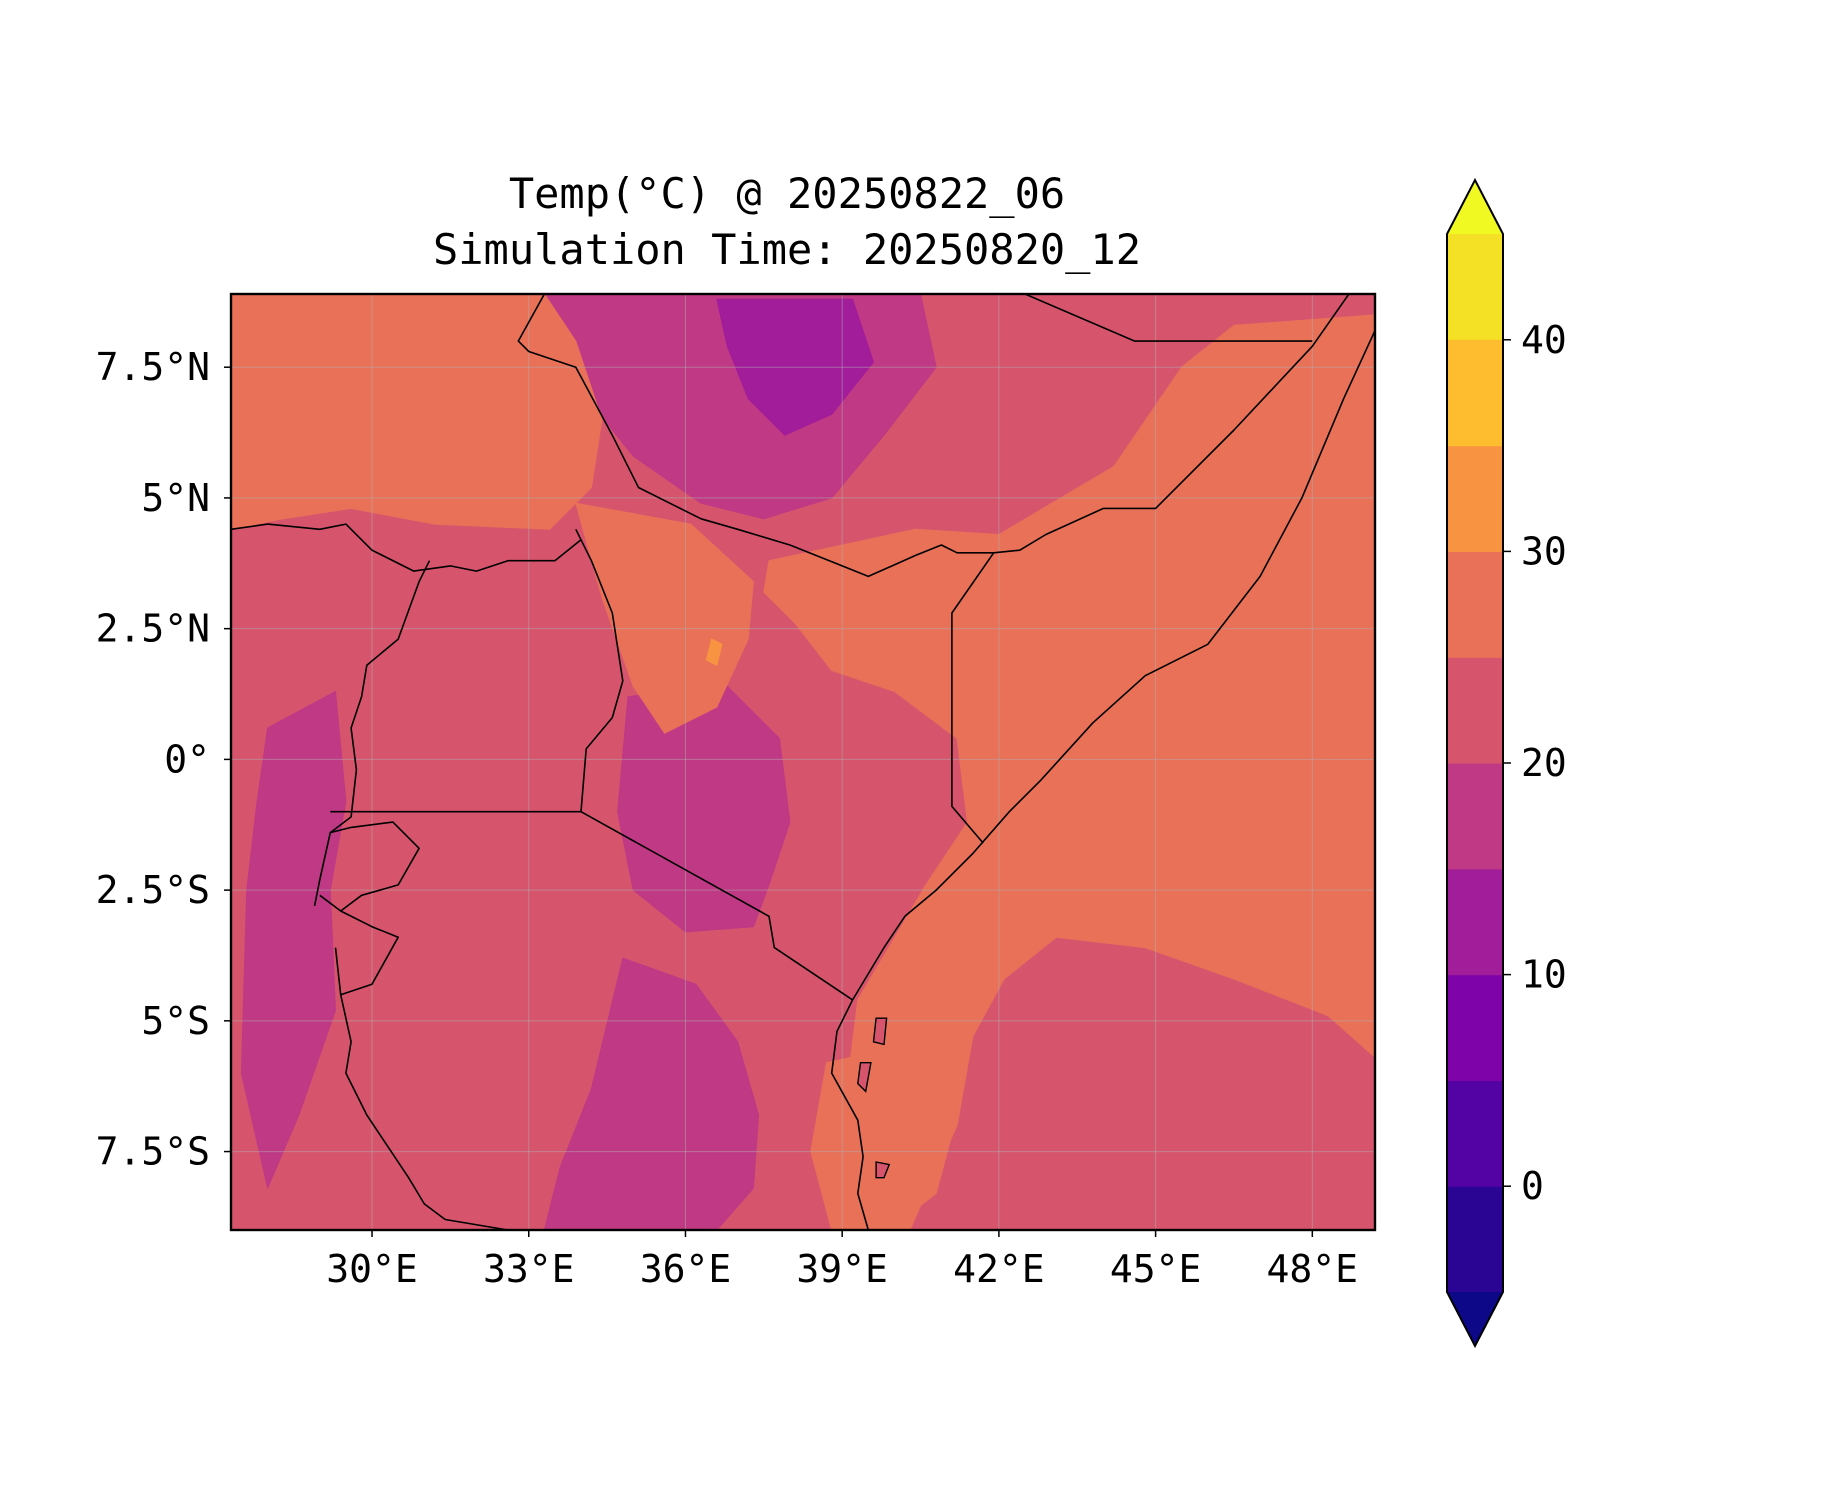 The width and height of the screenshot is (1833, 1500). Describe the element at coordinates (187, 759) in the screenshot. I see `y-tick-label: 0°` at that location.